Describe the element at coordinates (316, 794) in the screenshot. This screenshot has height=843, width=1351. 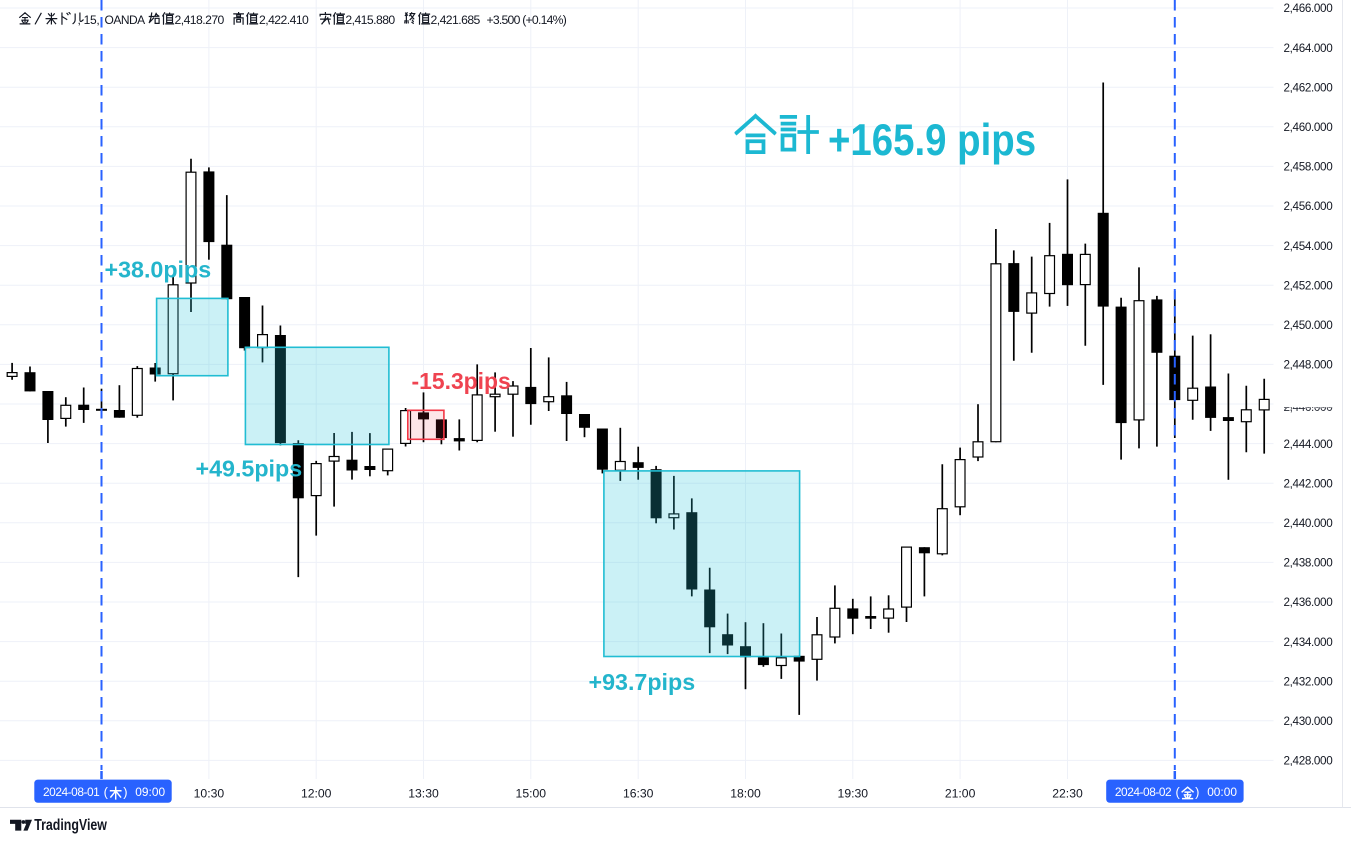
I see `svg-text: 12:00` at that location.